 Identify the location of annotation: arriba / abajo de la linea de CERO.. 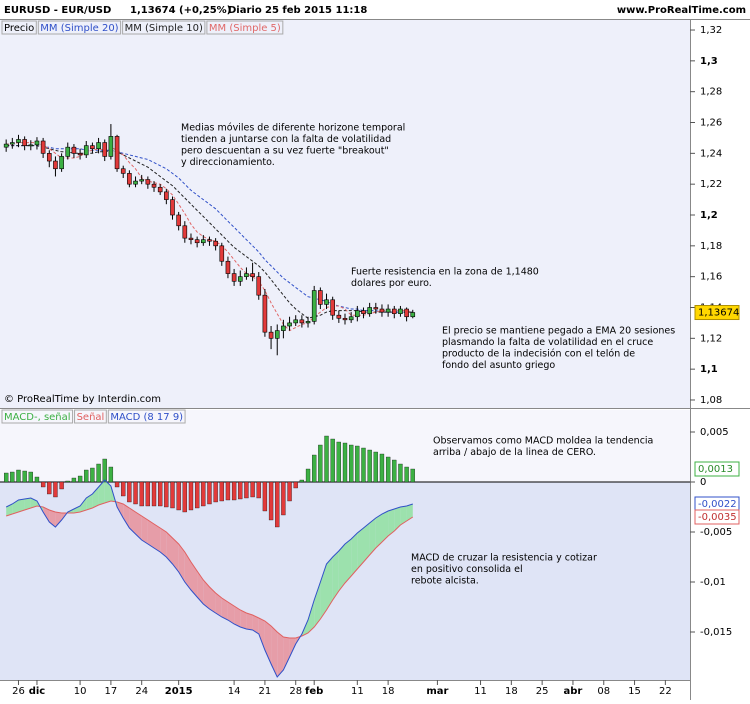
(514, 452).